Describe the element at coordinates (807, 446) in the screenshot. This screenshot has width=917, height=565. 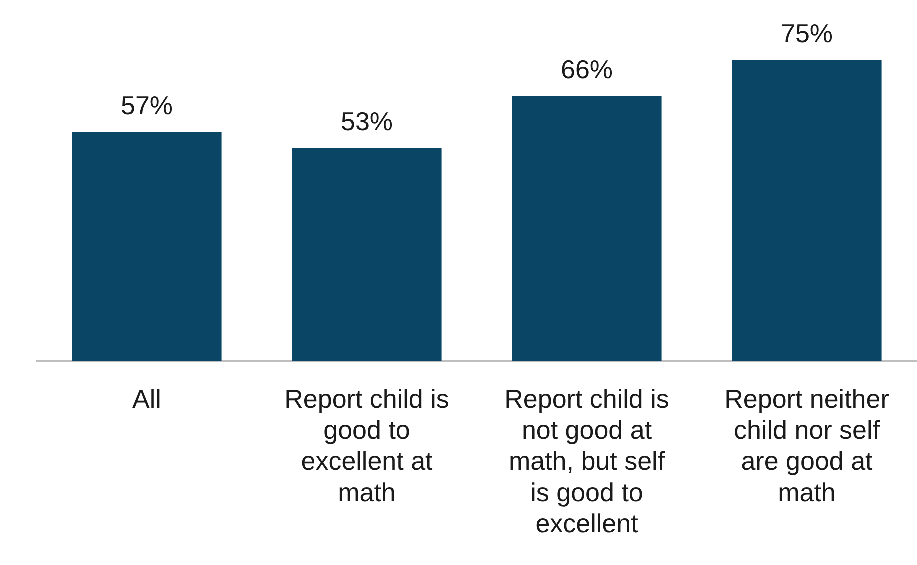
I see `x-tick-label: Report neither child nor self are good at math` at that location.